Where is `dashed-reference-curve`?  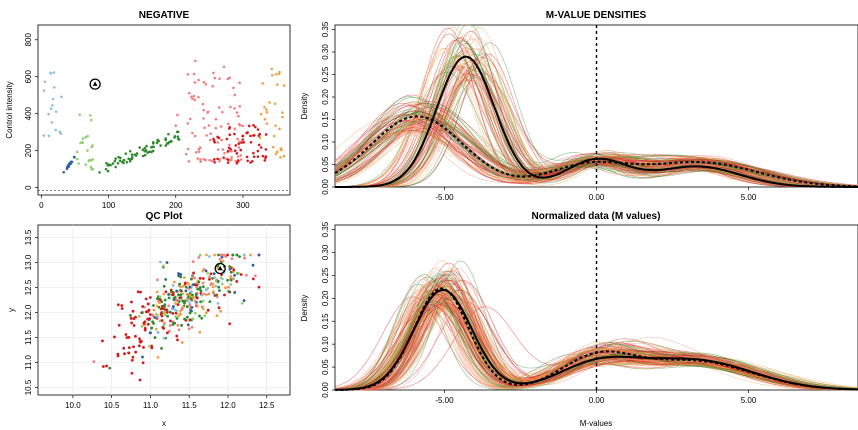
dashed-reference-curve is located at coordinates (596, 339).